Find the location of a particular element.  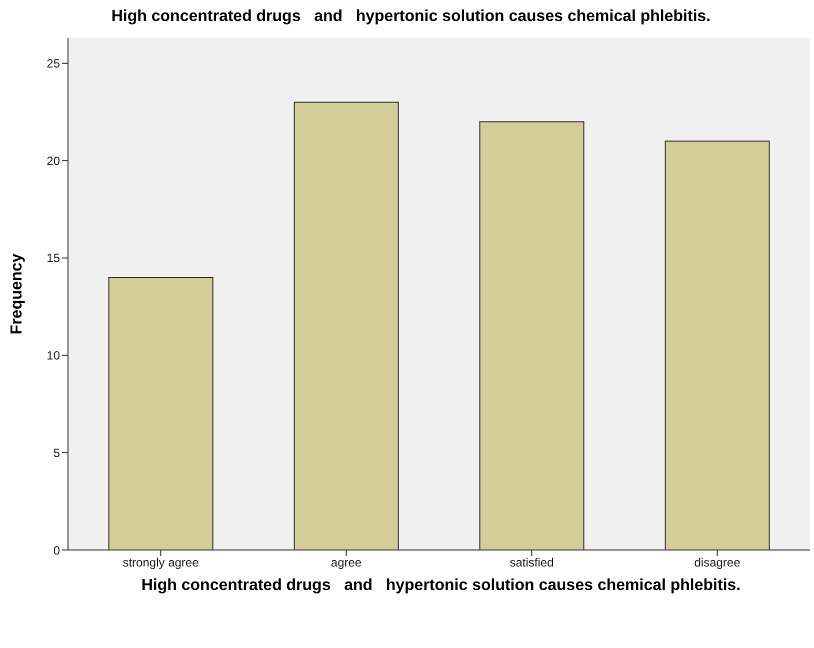

y-tick-label: 15 is located at coordinates (53, 258).